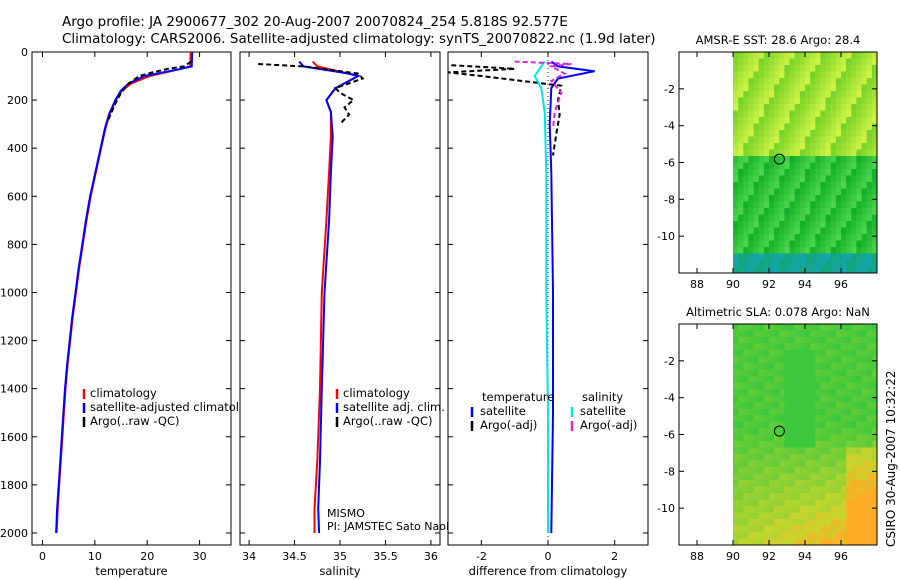 This screenshot has height=580, width=900. I want to click on depth-tick-label: 1600, so click(14, 437).